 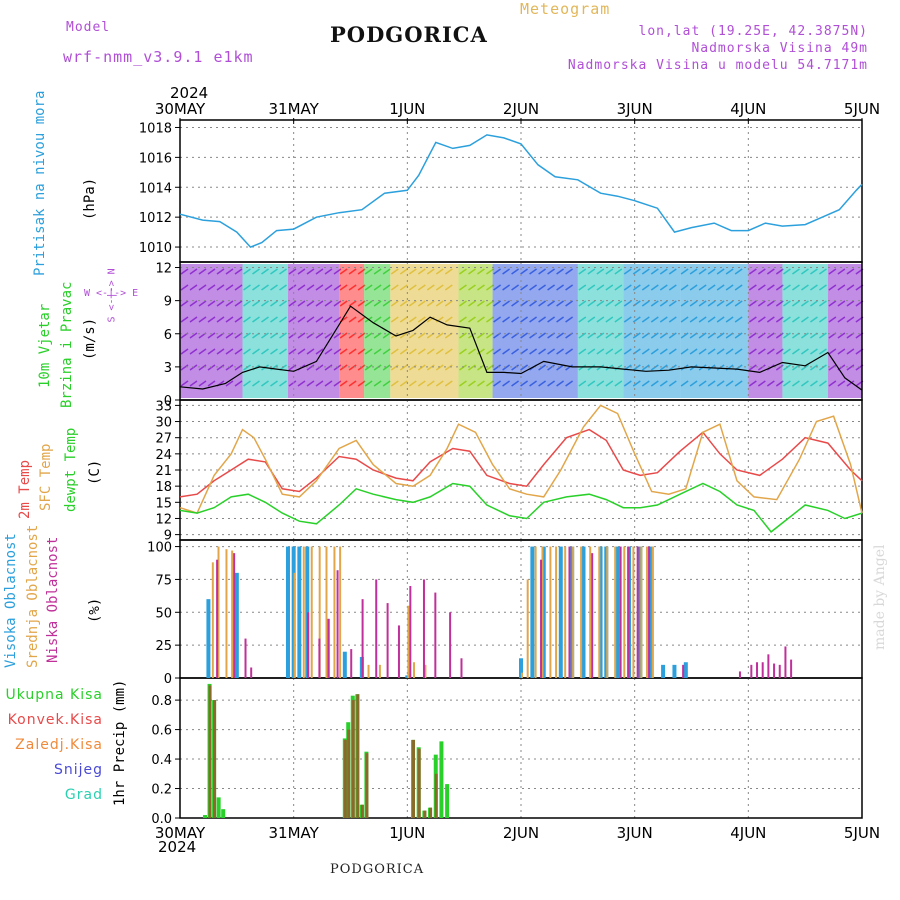 What do you see at coordinates (59, 745) in the screenshot?
I see `legend-frz-rain: Zaledj.Kisa` at bounding box center [59, 745].